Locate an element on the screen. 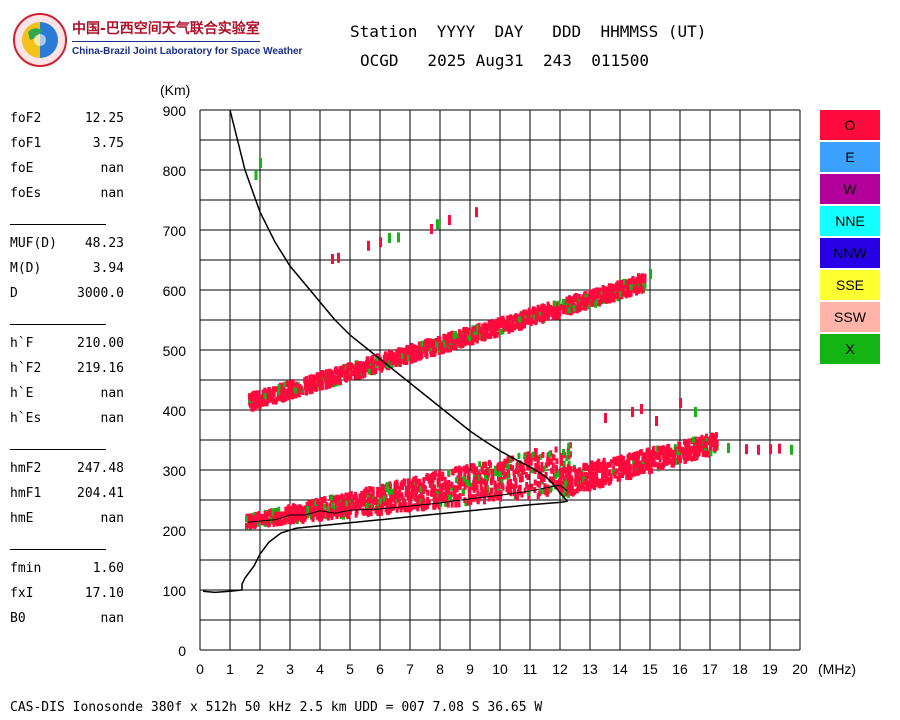 Image resolution: width=900 pixels, height=720 pixels. param-value: 17.10 is located at coordinates (104, 593).